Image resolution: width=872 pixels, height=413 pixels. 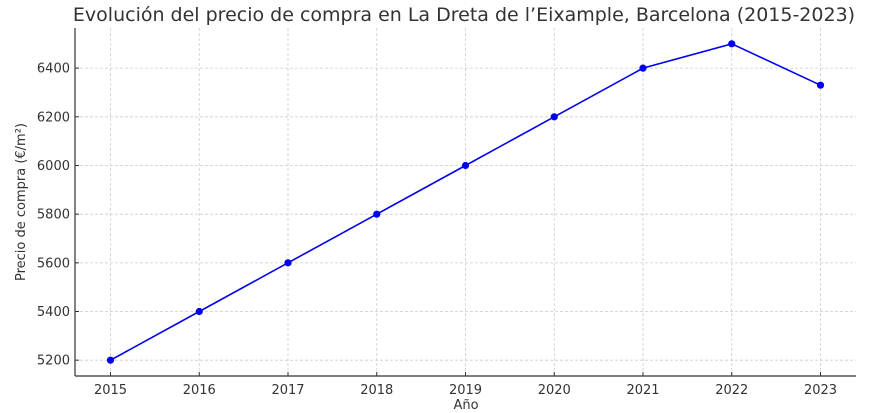 What do you see at coordinates (731, 390) in the screenshot?
I see `x-tick-label: 2022` at bounding box center [731, 390].